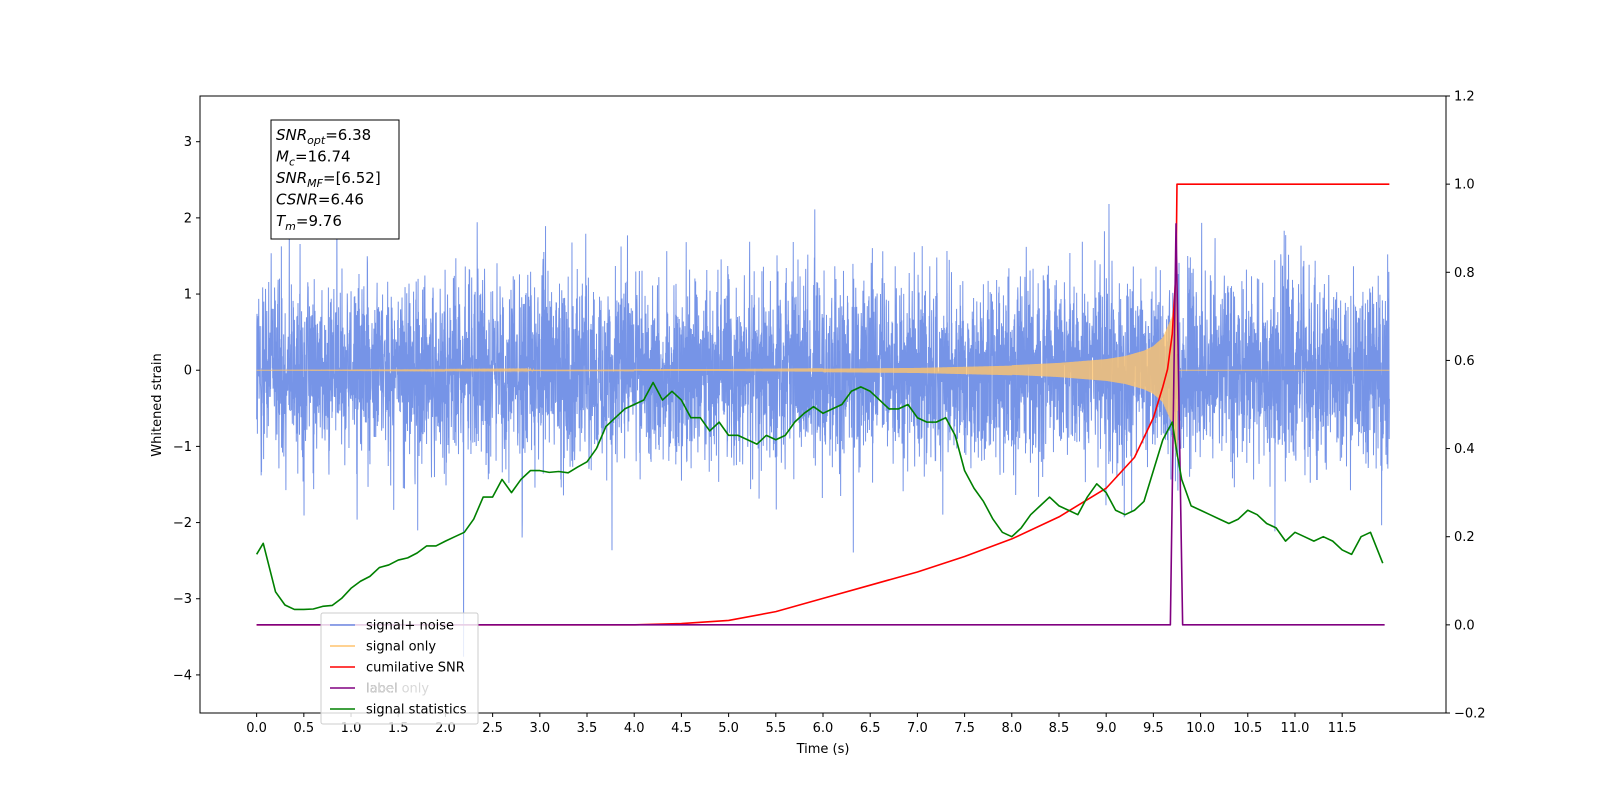  I want to click on x-tick-label: 3.0, so click(539, 728).